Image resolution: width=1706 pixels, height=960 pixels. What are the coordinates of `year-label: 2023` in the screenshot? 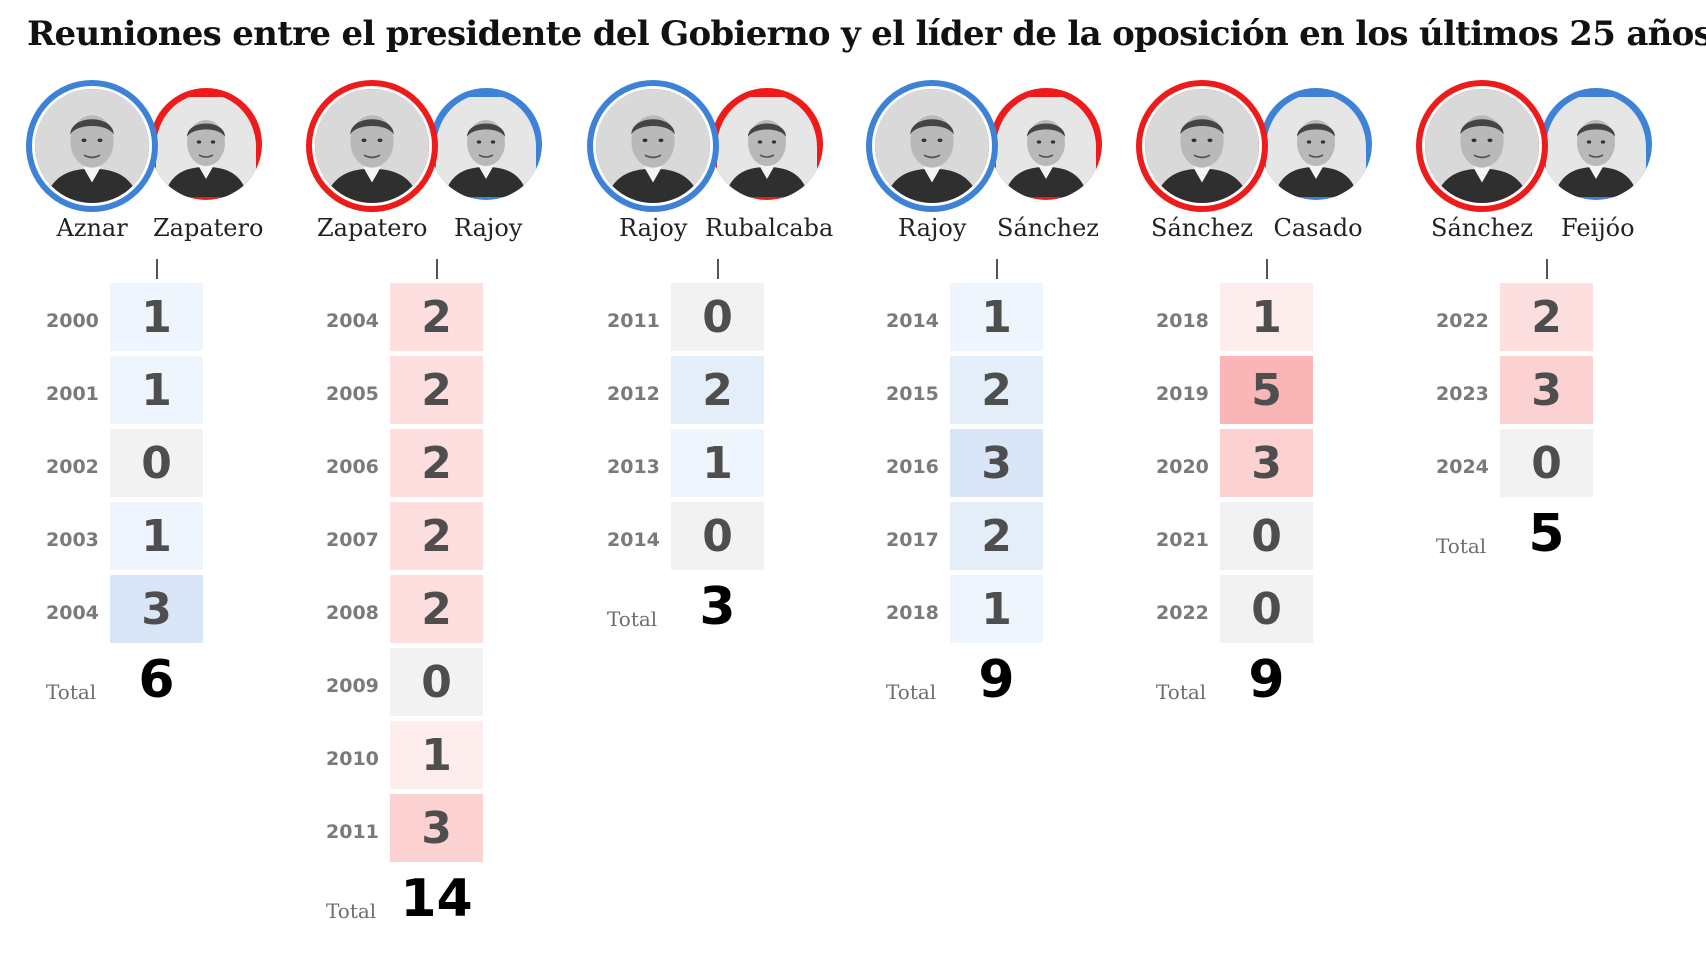 It's located at (1462, 394).